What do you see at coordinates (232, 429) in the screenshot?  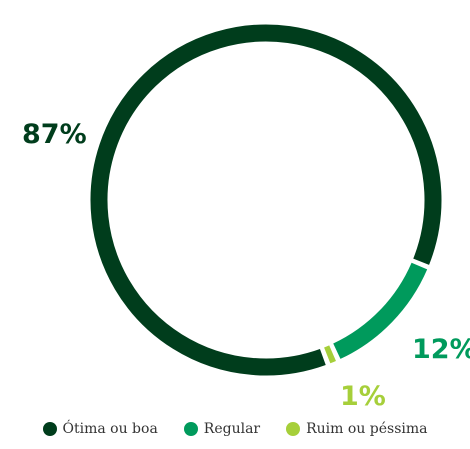 I see `legend-label-regular: Regular` at bounding box center [232, 429].